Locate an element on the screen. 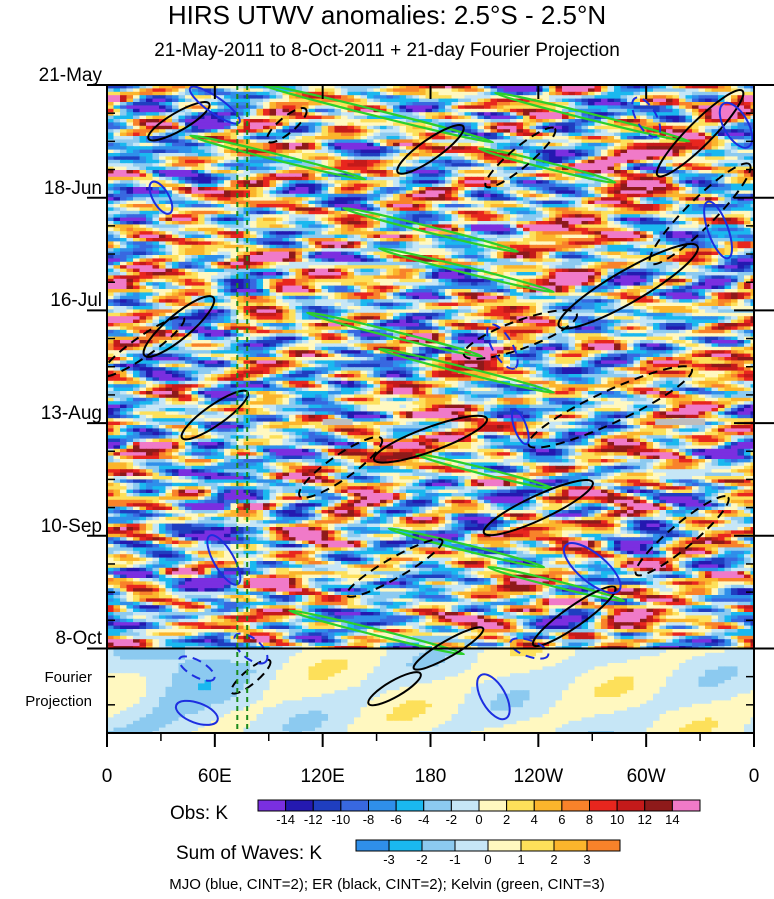  y-tick-label: 8-Oct is located at coordinates (78, 639).